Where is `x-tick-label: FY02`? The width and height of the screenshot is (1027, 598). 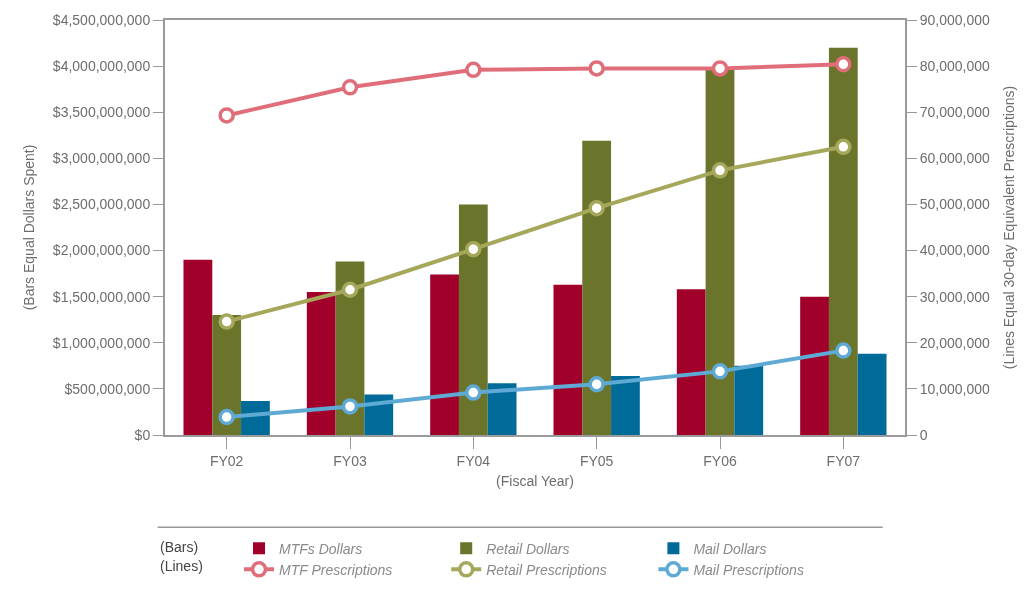 x-tick-label: FY02 is located at coordinates (226, 460).